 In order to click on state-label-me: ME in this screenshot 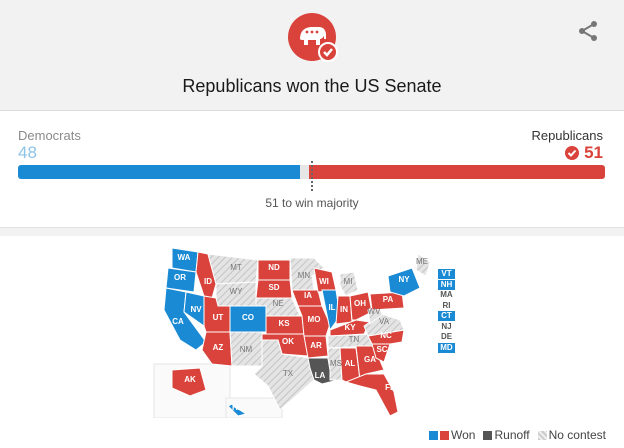, I will do `click(422, 261)`.